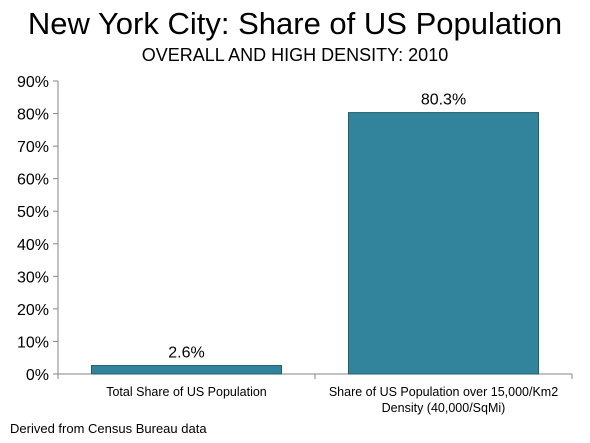 Image resolution: width=590 pixels, height=443 pixels. I want to click on y-tick-label: 70%, so click(33, 147).